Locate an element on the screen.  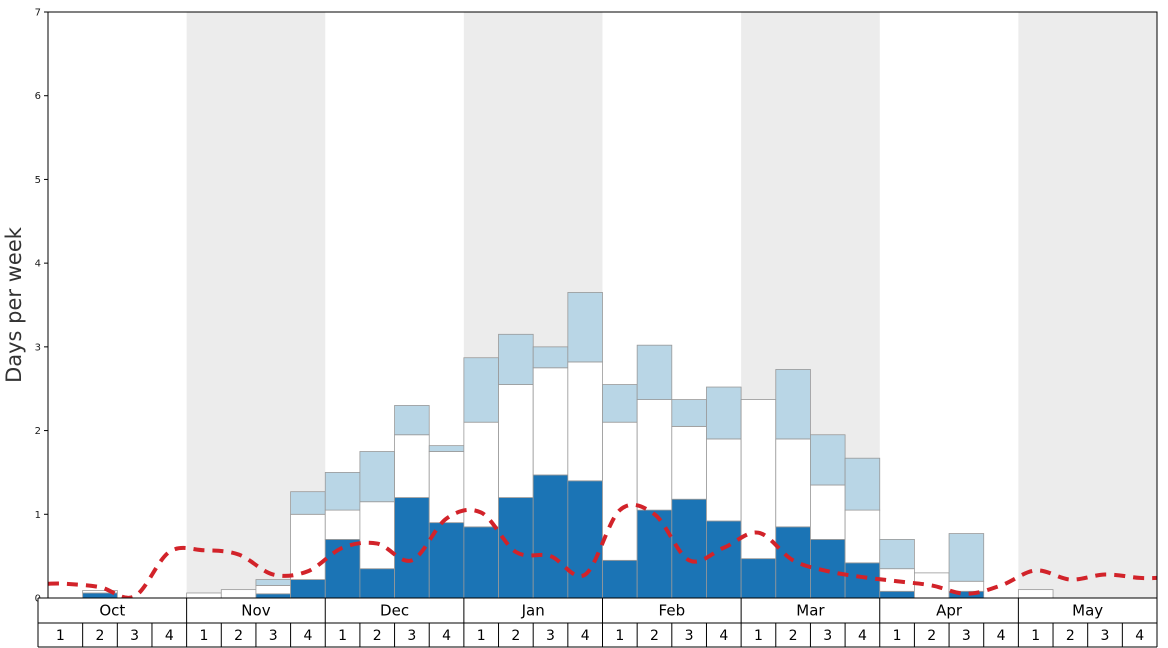
month-label: May is located at coordinates (1087, 611).